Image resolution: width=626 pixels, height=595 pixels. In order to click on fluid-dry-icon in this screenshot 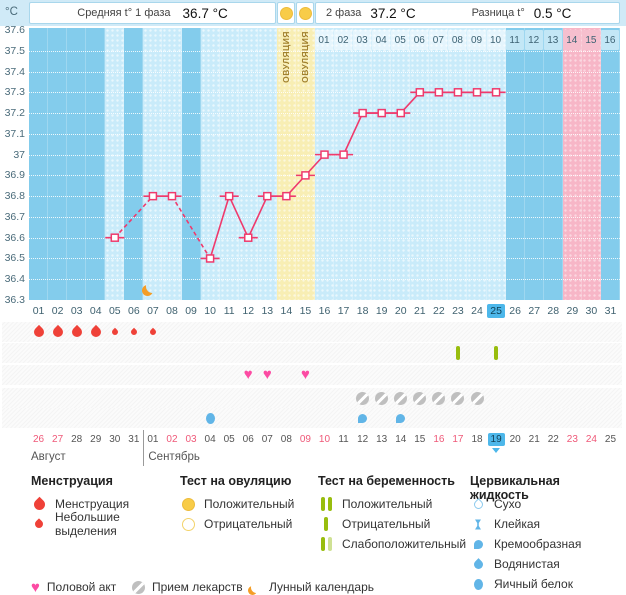, I will do `click(478, 504)`.